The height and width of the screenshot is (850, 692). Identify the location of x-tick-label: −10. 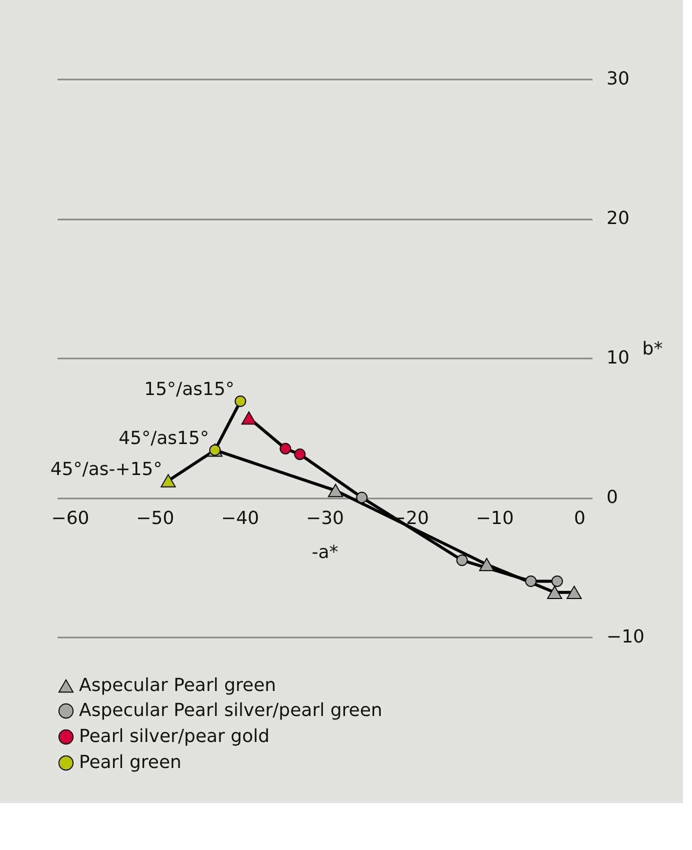
(495, 518).